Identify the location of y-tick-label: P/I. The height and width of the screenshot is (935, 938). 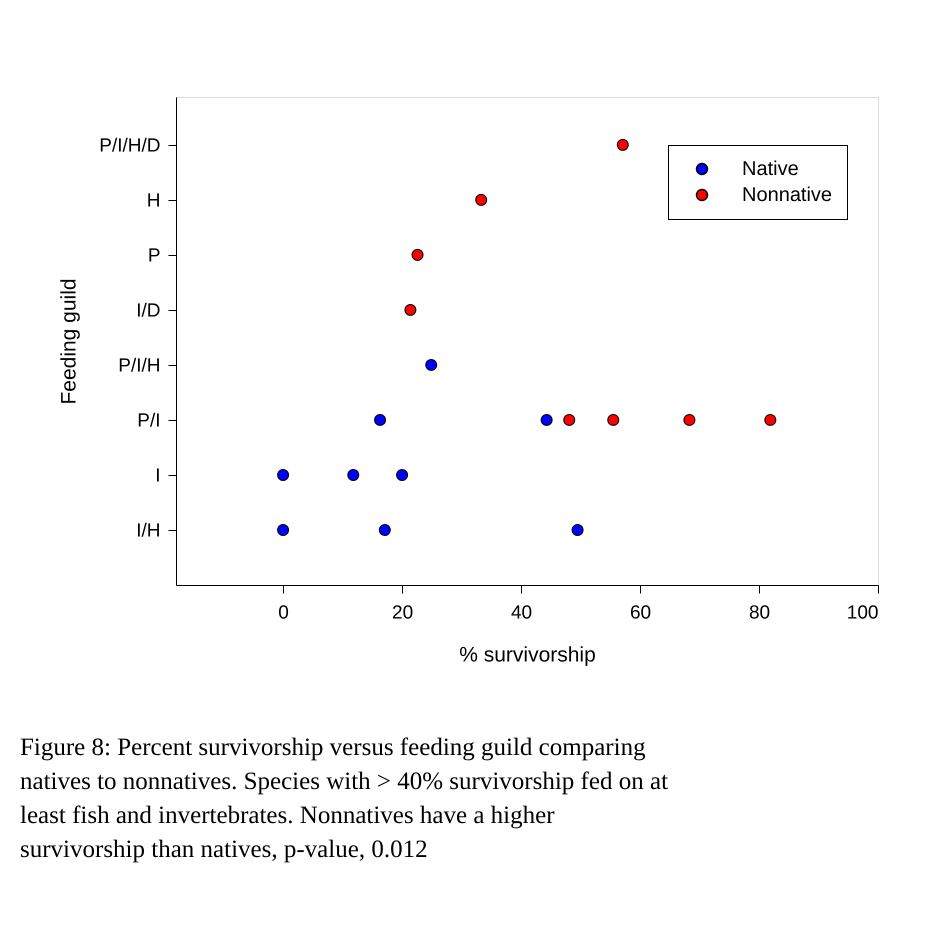
(148, 421).